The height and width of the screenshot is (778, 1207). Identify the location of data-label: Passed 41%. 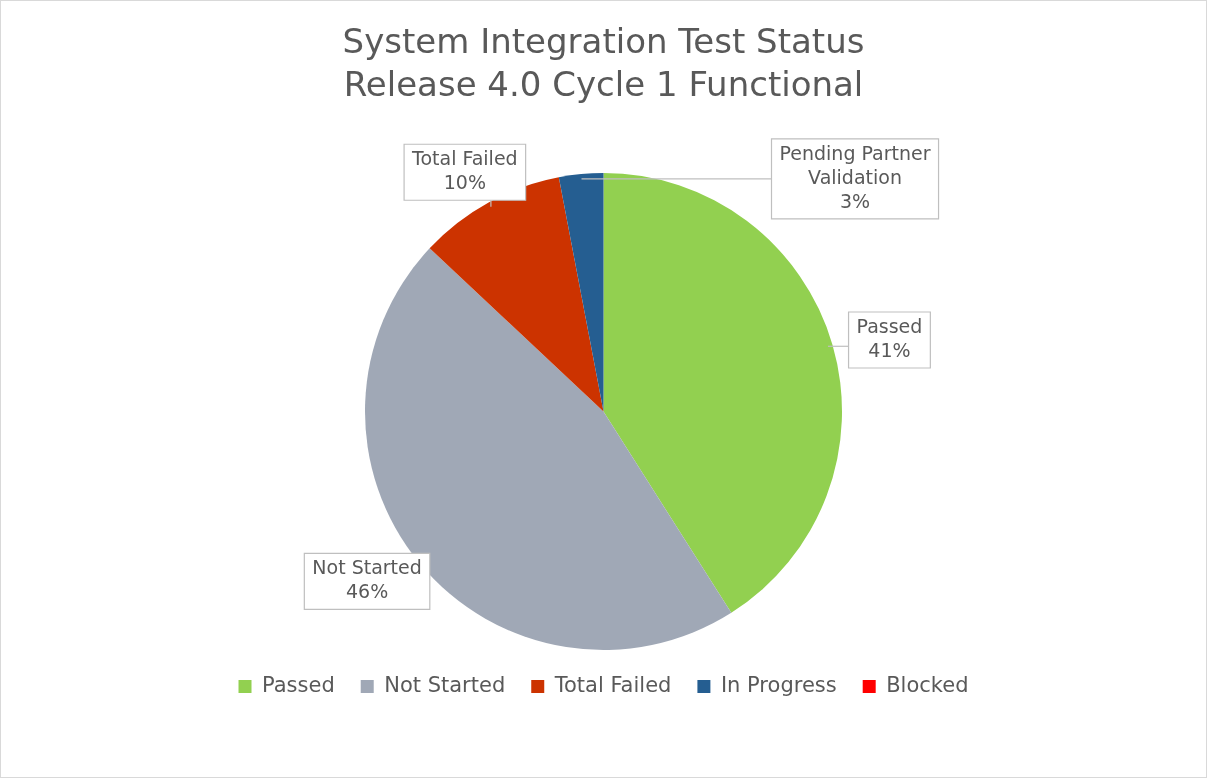
(889, 337).